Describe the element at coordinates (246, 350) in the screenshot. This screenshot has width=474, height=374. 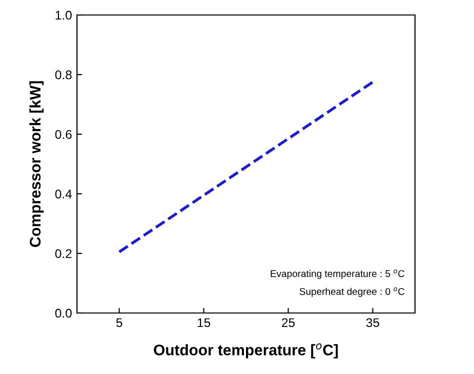
I see `x-axis-title: Outdoor temperature [$^{o}$C]` at that location.